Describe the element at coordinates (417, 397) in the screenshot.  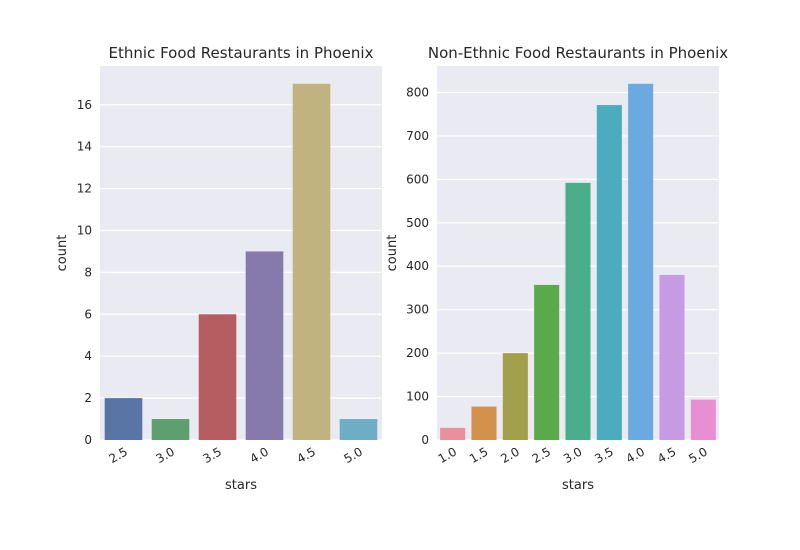
I see `non-ethnic-y-tick-label: 100` at that location.